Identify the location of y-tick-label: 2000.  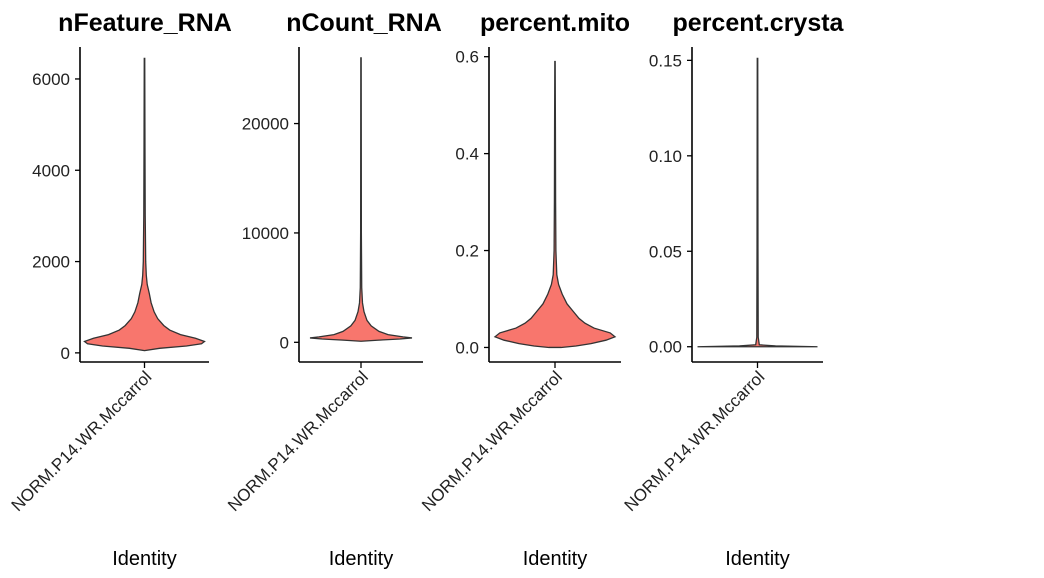
(51, 262).